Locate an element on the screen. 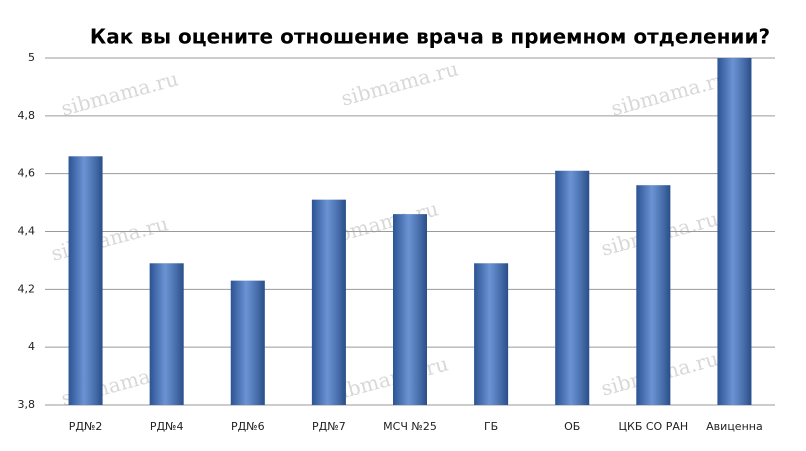  y-tick-label: 4,2 is located at coordinates (27, 288).